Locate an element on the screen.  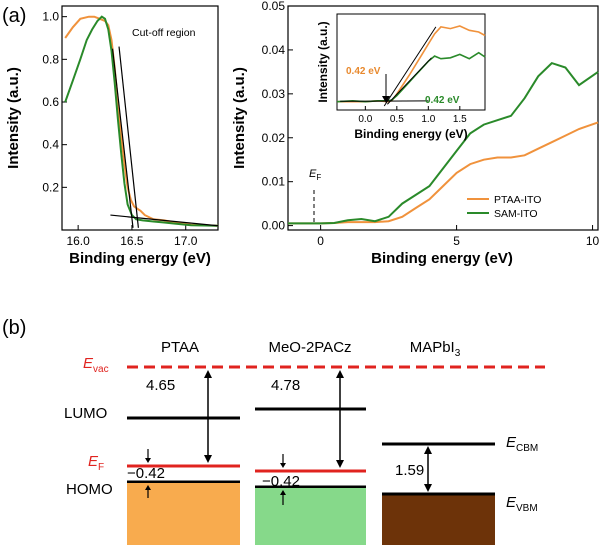
fermi-label-b: EF is located at coordinates (96, 463).